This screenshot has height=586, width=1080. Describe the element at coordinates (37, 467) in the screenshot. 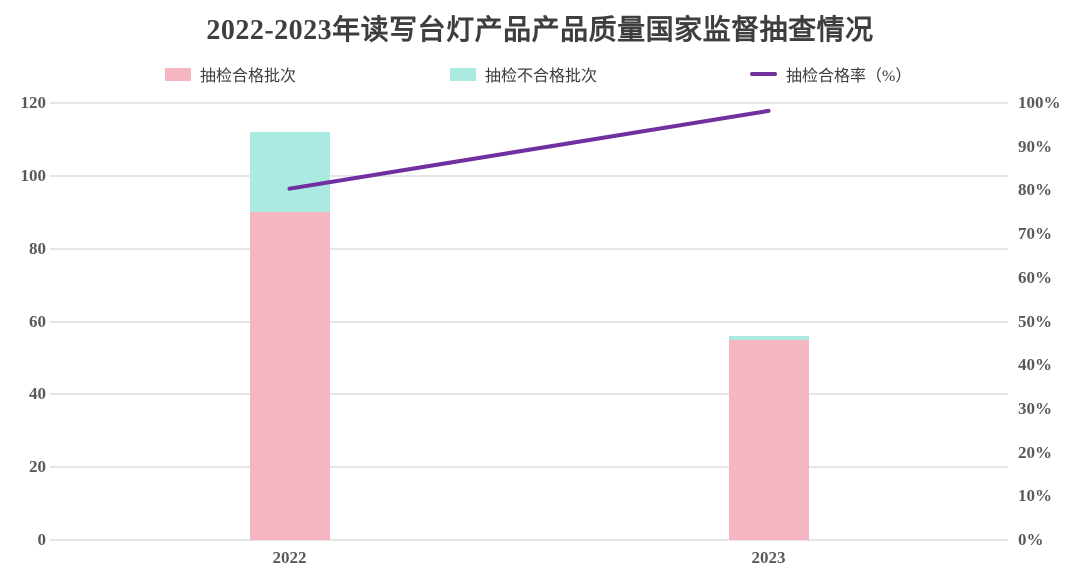

I see `left-axis-tick-label: 20` at that location.